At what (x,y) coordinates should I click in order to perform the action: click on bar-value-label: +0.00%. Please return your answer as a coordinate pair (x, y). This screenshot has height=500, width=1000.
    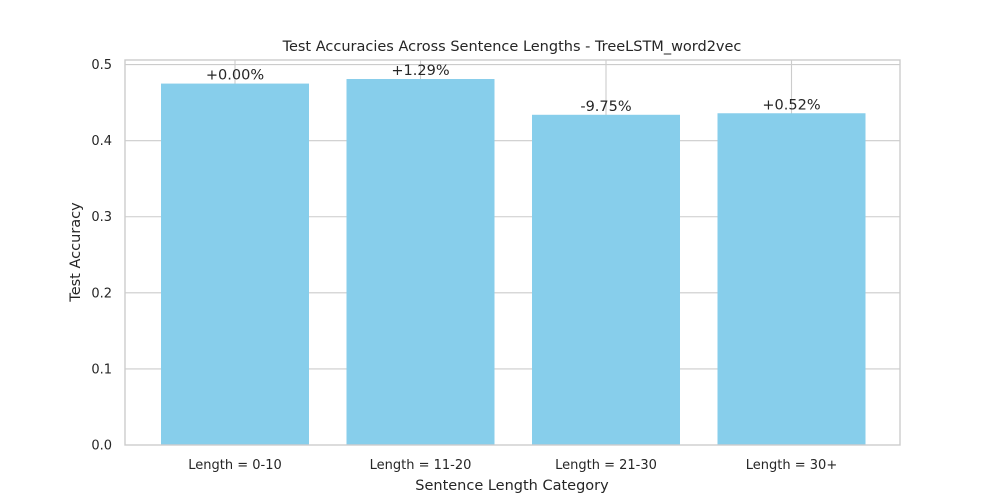
    Looking at the image, I should click on (235, 76).